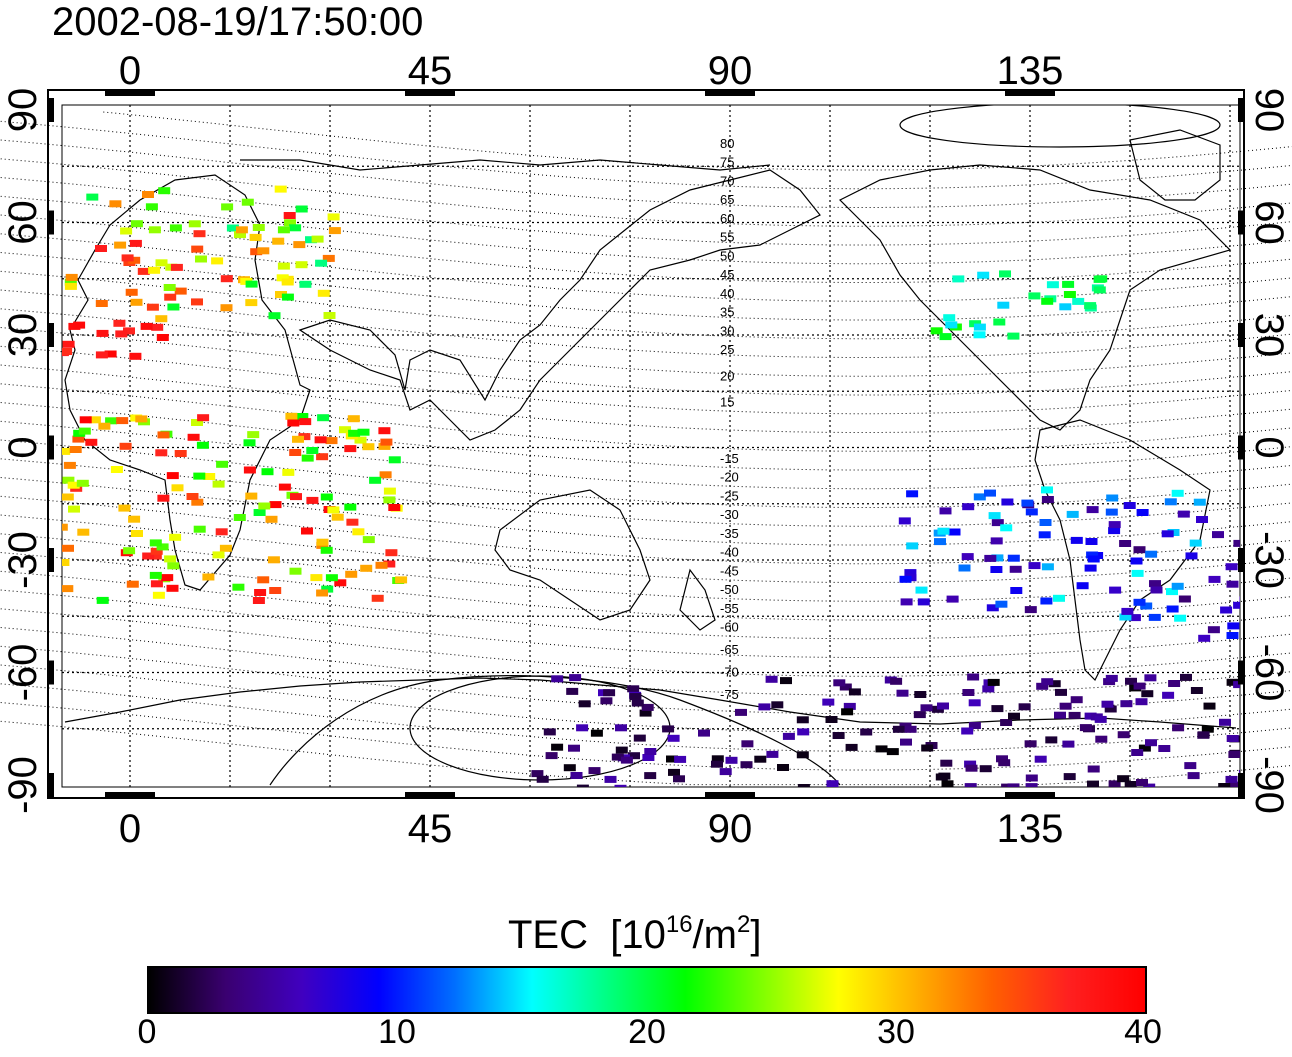 This screenshot has width=1292, height=1057. What do you see at coordinates (743, 924) in the screenshot?
I see `colorbar-unit-exponent2: 2` at bounding box center [743, 924].